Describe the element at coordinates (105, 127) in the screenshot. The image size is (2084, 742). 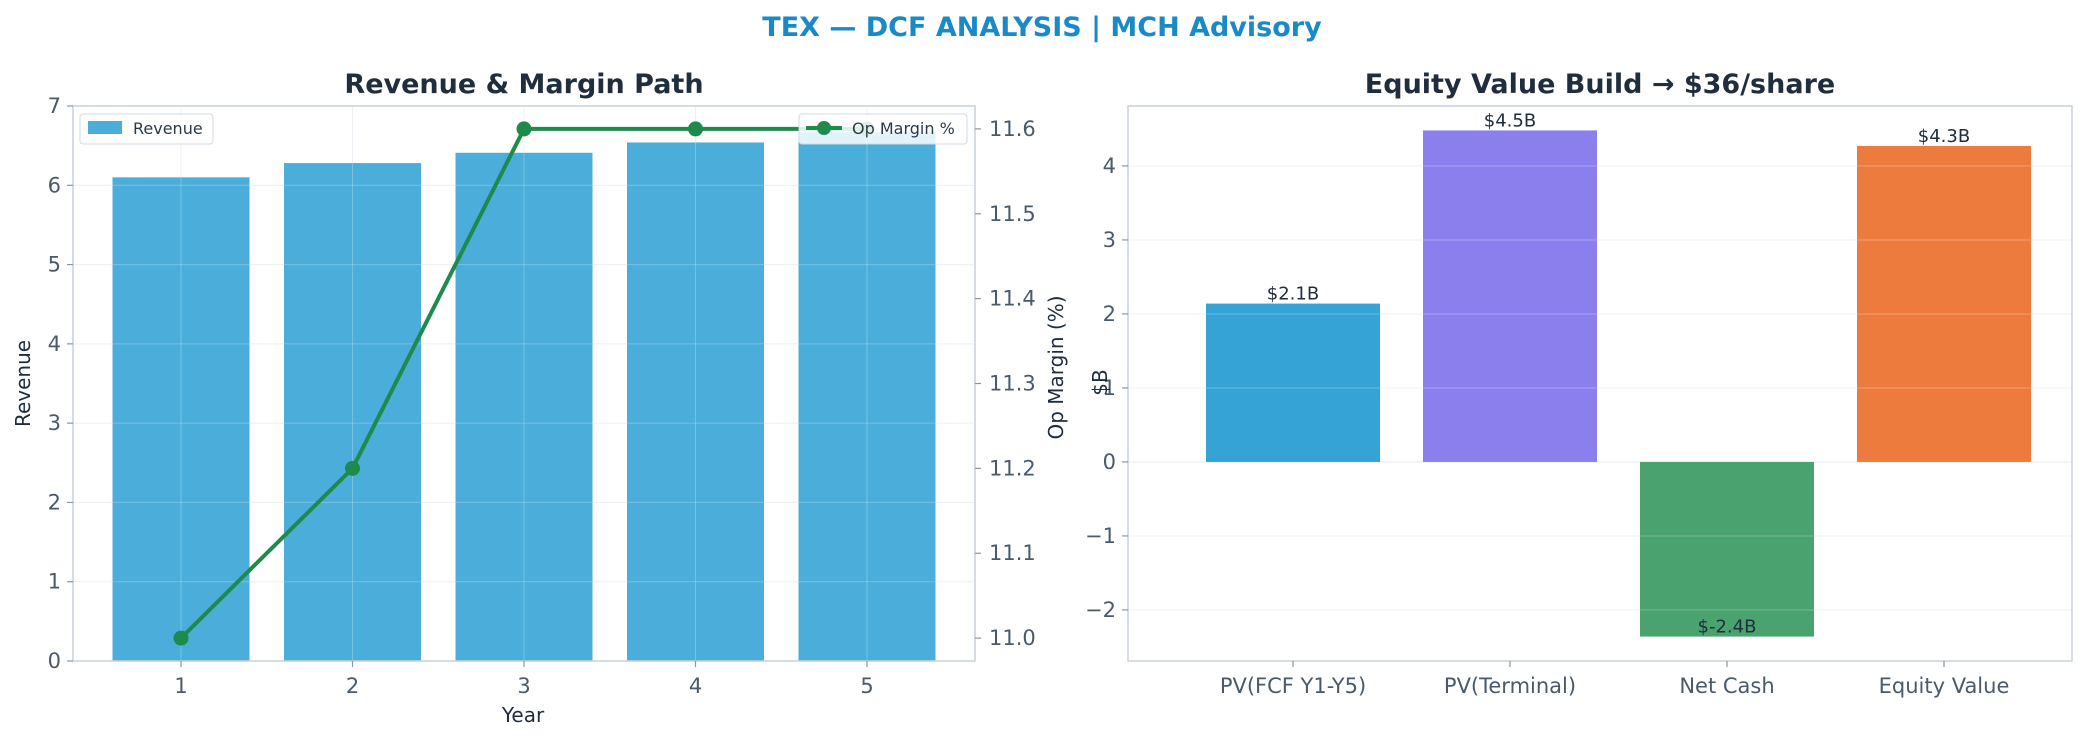
I see `legend-swatch` at that location.